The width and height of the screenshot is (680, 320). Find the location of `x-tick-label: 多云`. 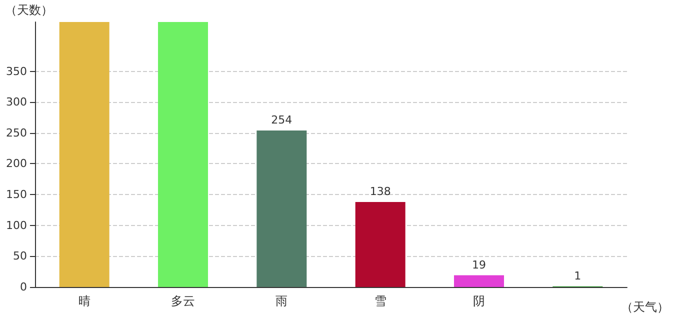

x-tick-label: 多云 is located at coordinates (183, 301).